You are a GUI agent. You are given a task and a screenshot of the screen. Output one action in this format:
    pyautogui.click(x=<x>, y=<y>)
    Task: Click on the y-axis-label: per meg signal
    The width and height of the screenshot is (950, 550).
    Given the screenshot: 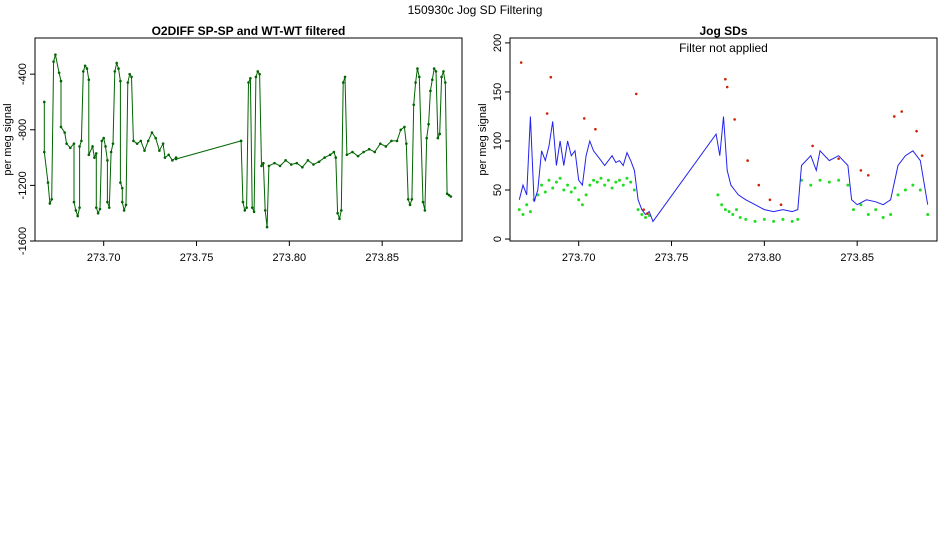 What is the action you would take?
    pyautogui.click(x=8, y=139)
    